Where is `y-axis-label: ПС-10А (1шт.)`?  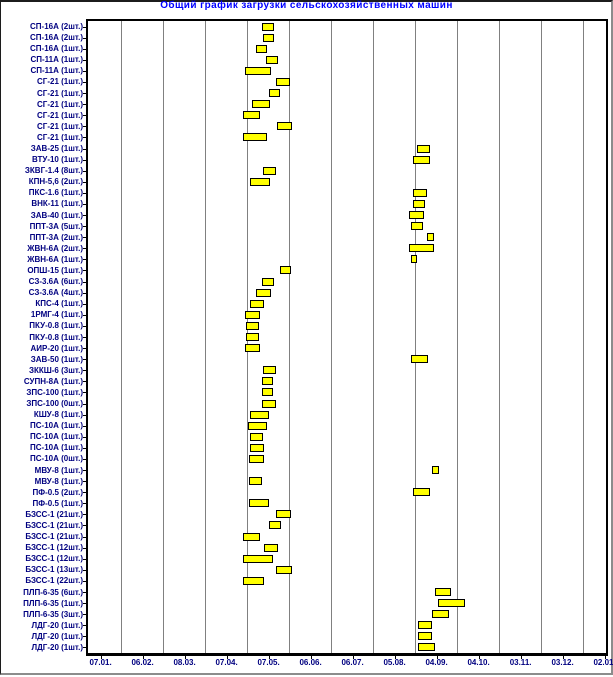 y-axis-label: ПС-10А (1шт.) is located at coordinates (56, 437).